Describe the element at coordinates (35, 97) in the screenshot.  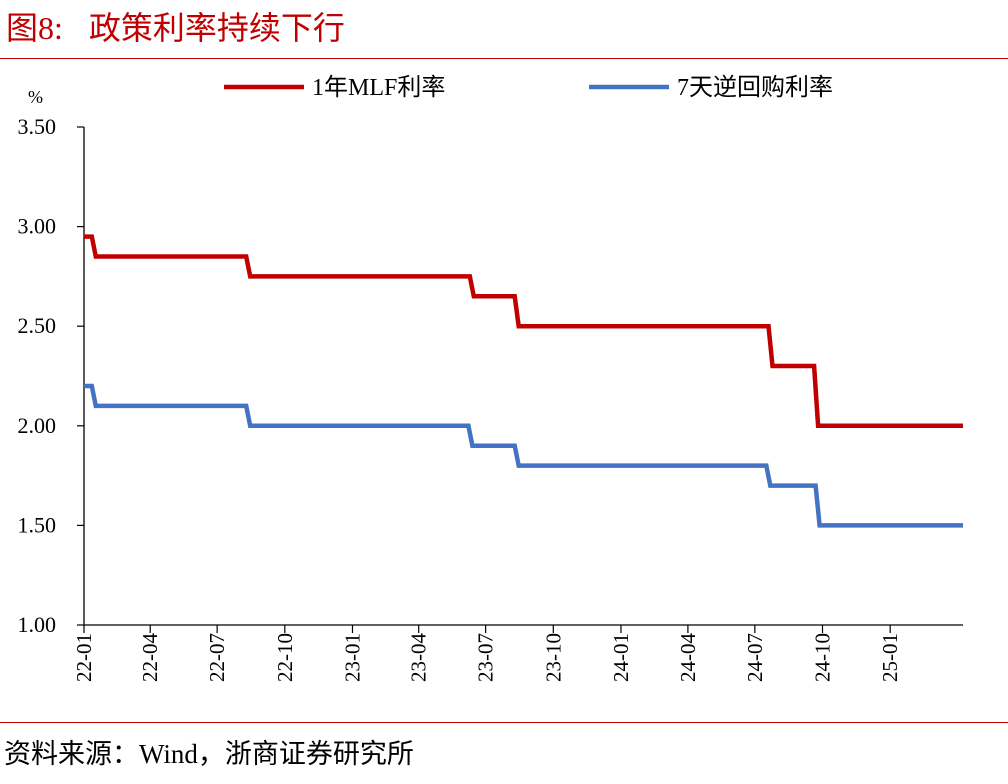
I see `y-axis-unit: %` at that location.